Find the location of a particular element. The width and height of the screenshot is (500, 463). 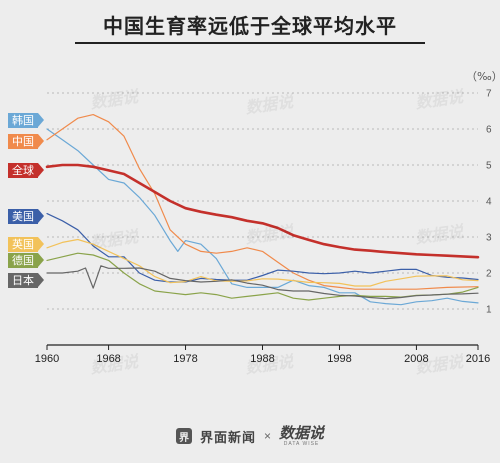

x-tick-label: 1968 is located at coordinates (108, 359).